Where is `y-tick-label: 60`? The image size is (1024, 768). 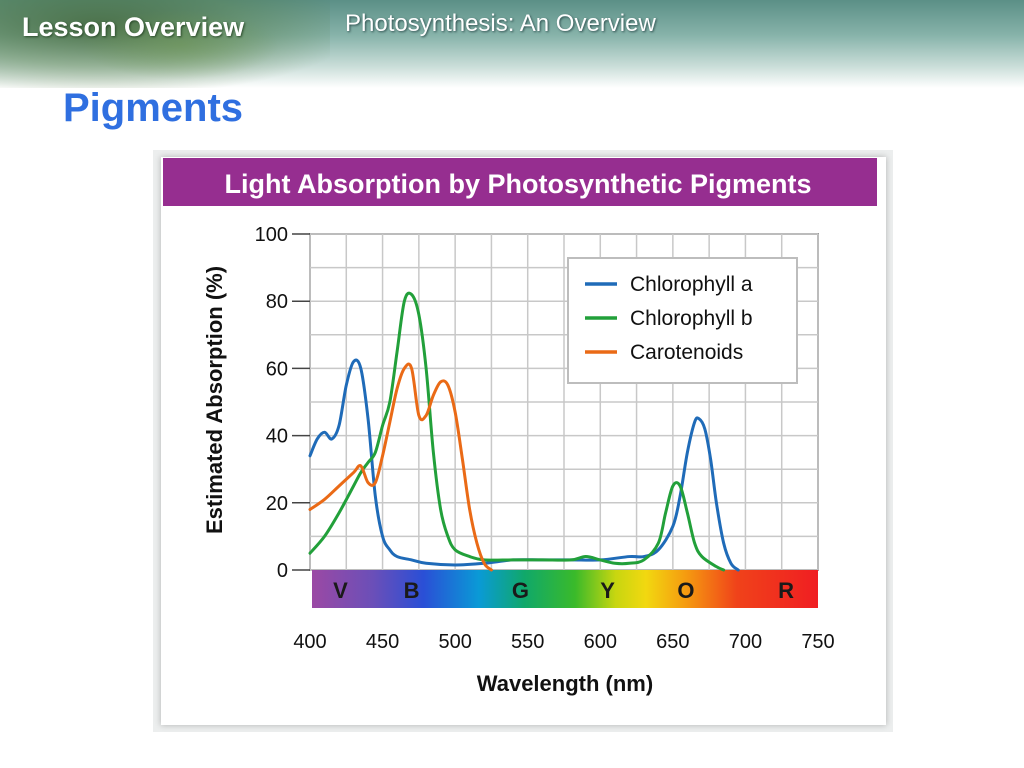 y-tick-label: 60 is located at coordinates (277, 369).